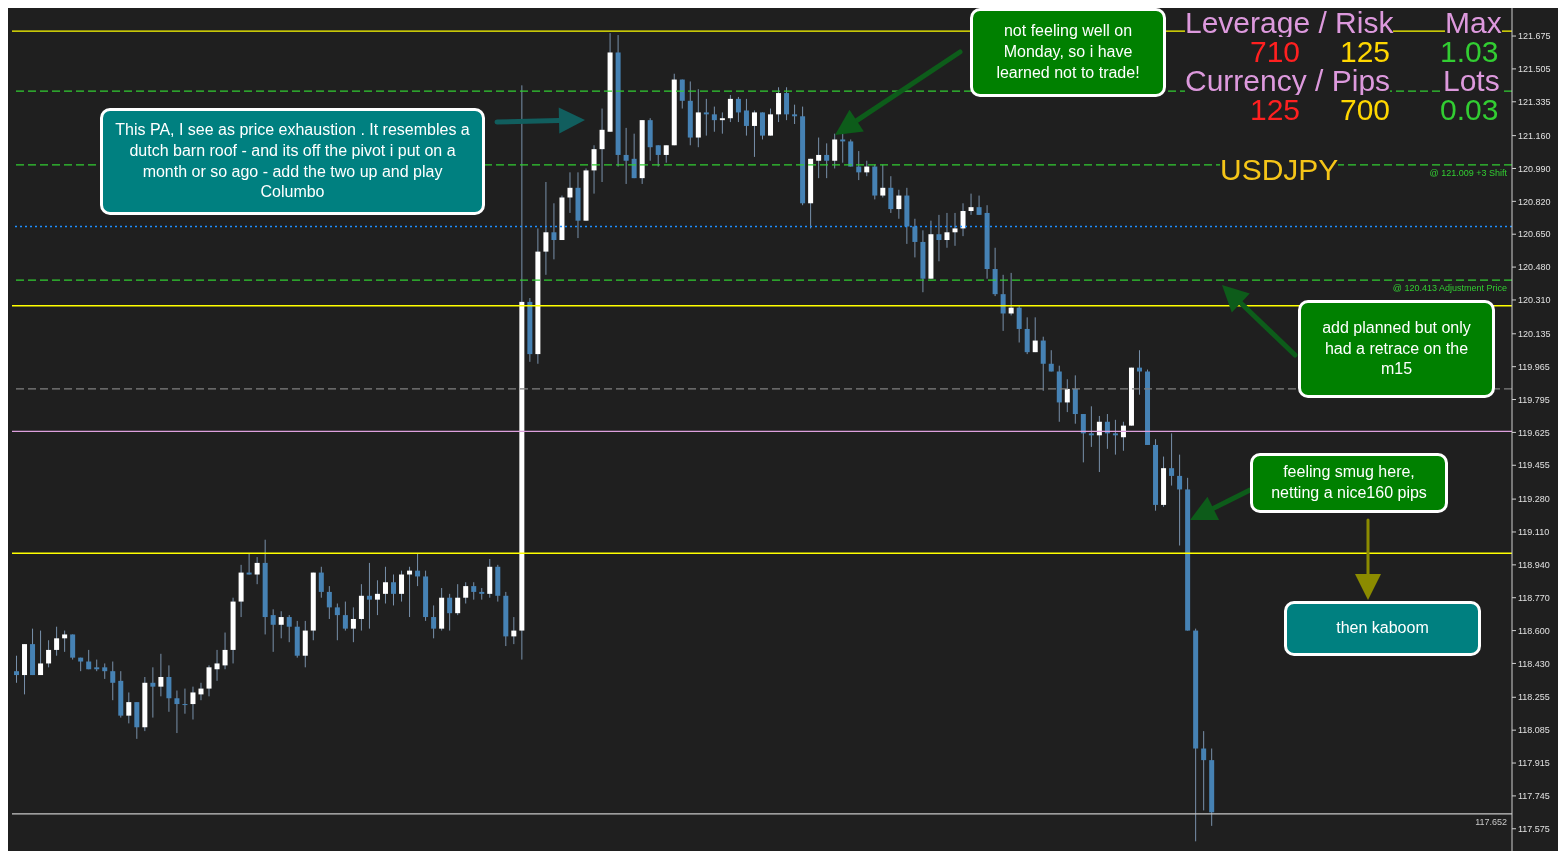 The height and width of the screenshot is (851, 1566). I want to click on ref-line-label: @ 121.009 +3 Shift, so click(1468, 173).